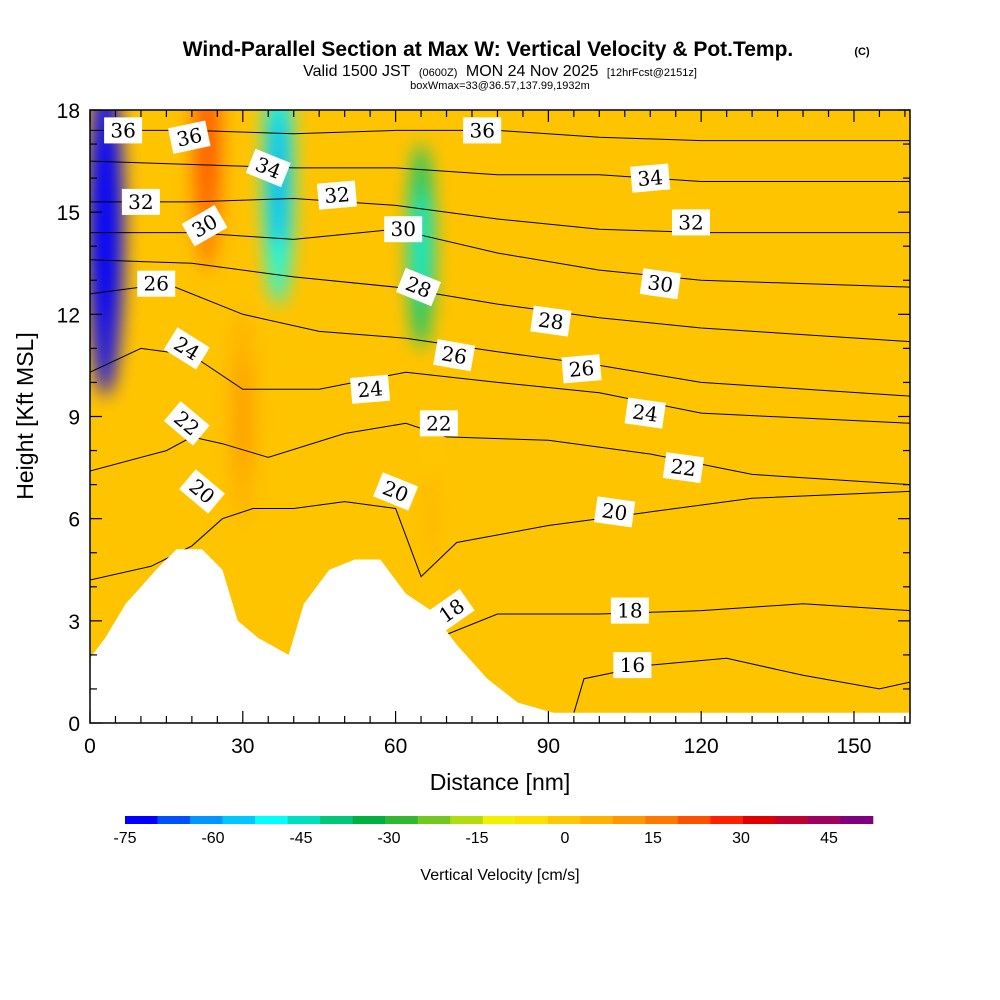 This screenshot has width=1000, height=1000. I want to click on contour-label-text: 16, so click(632, 665).